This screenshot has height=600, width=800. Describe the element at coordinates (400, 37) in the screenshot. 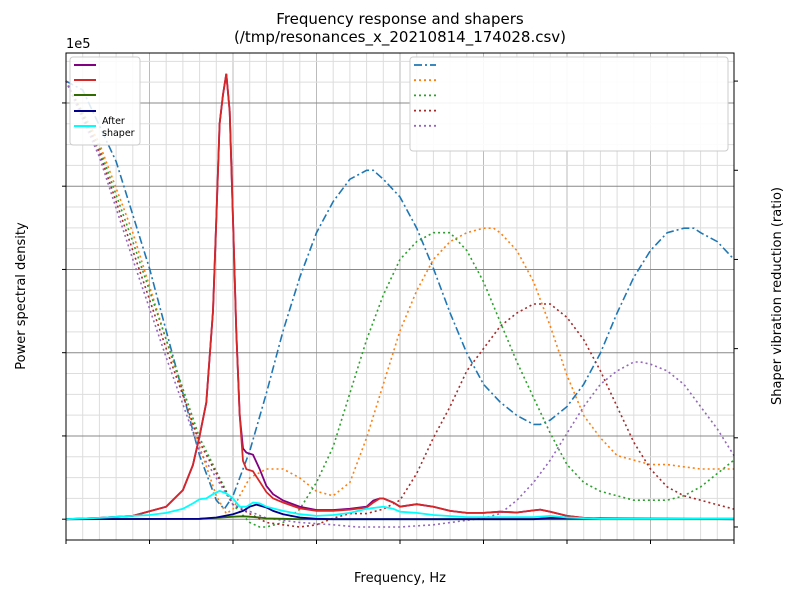

I see `chart-subtitle: (/tmp/resonances_x_20210814_174028.csv)` at that location.